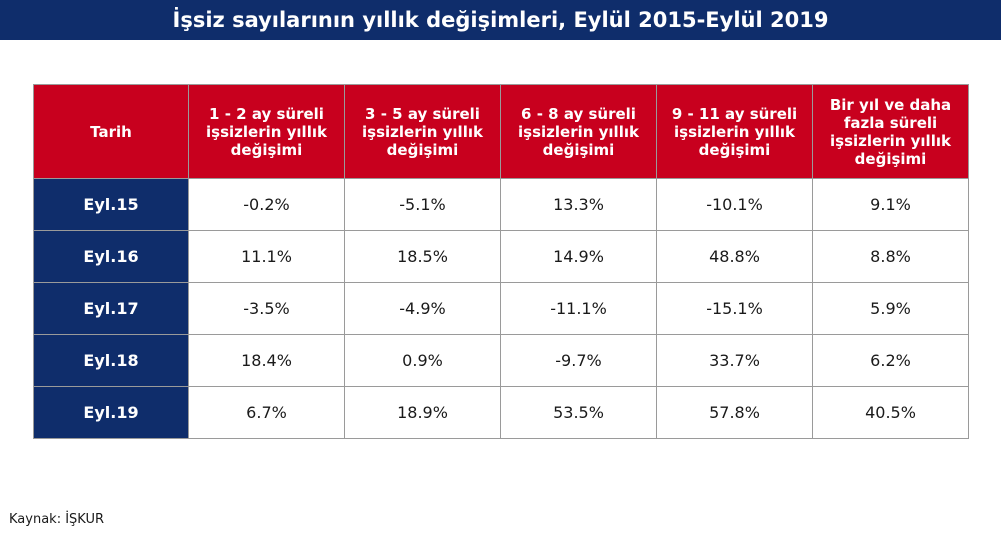  I want to click on table-cell: 18.5%, so click(422, 256).